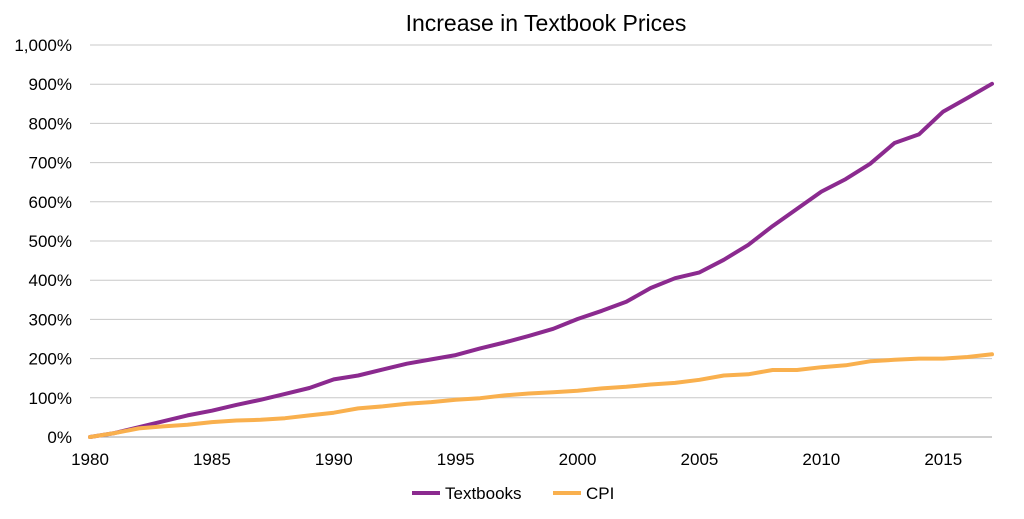 The width and height of the screenshot is (1024, 519). Describe the element at coordinates (50, 202) in the screenshot. I see `y-tick-label: 600%` at that location.